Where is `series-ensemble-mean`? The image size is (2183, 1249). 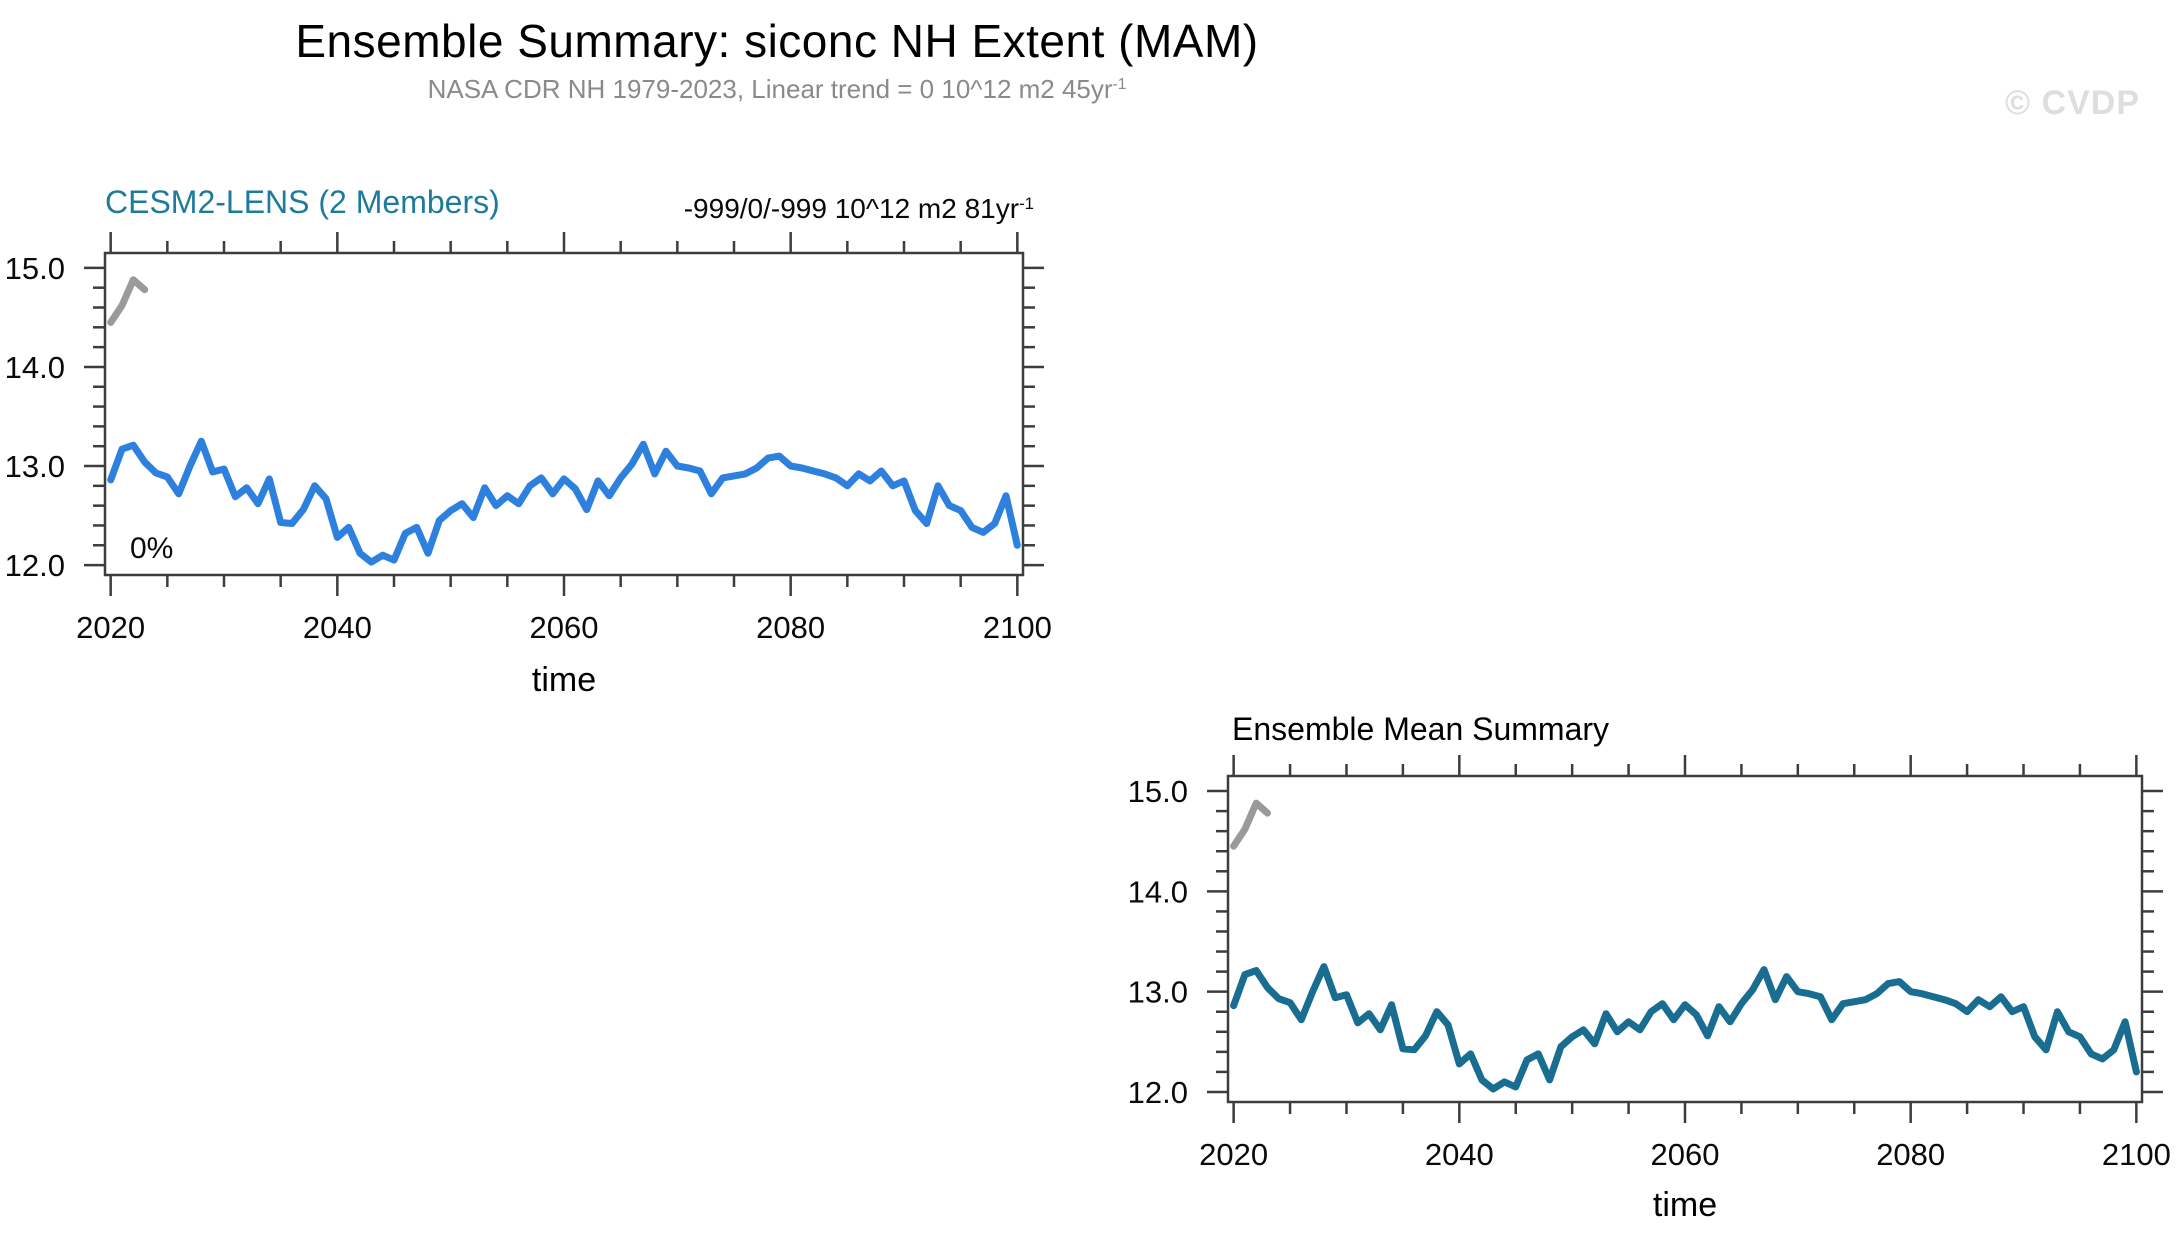 series-ensemble-mean is located at coordinates (1685, 1028).